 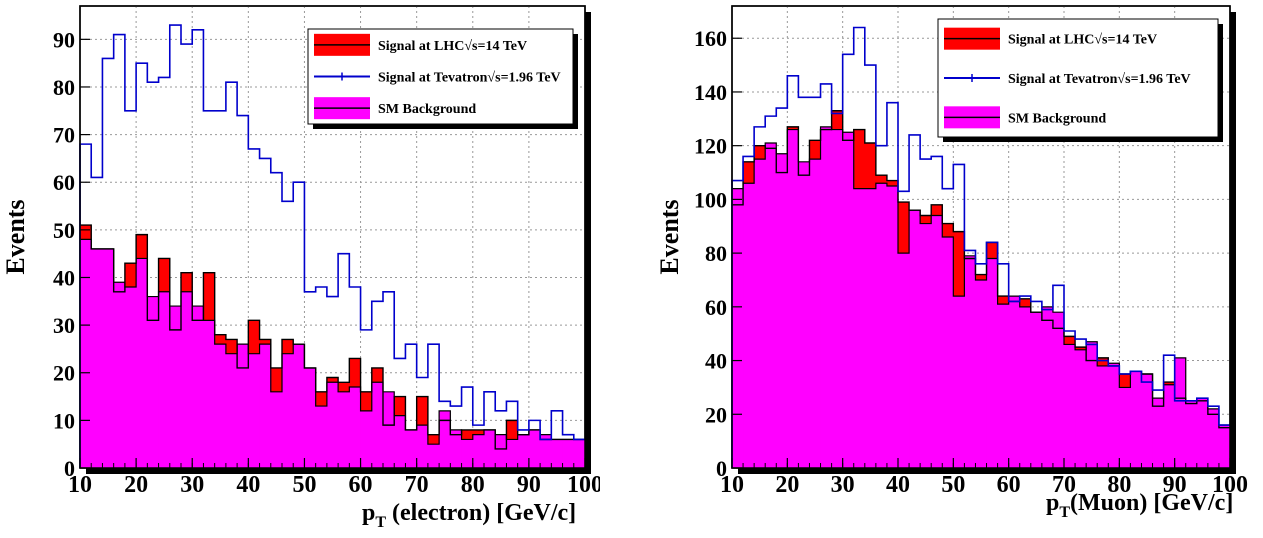 What do you see at coordinates (1064, 512) in the screenshot?
I see `x-axis-title-sub: T` at bounding box center [1064, 512].